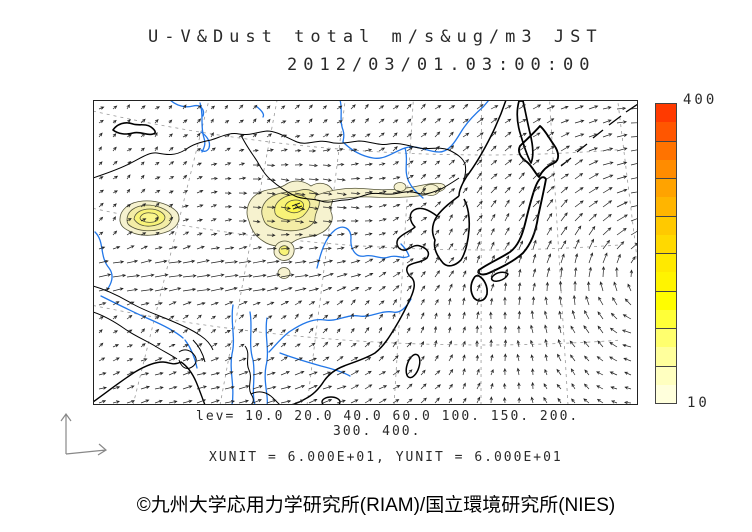 The width and height of the screenshot is (752, 532). I want to click on contour-levels-line-2: 300. 400., so click(377, 431).